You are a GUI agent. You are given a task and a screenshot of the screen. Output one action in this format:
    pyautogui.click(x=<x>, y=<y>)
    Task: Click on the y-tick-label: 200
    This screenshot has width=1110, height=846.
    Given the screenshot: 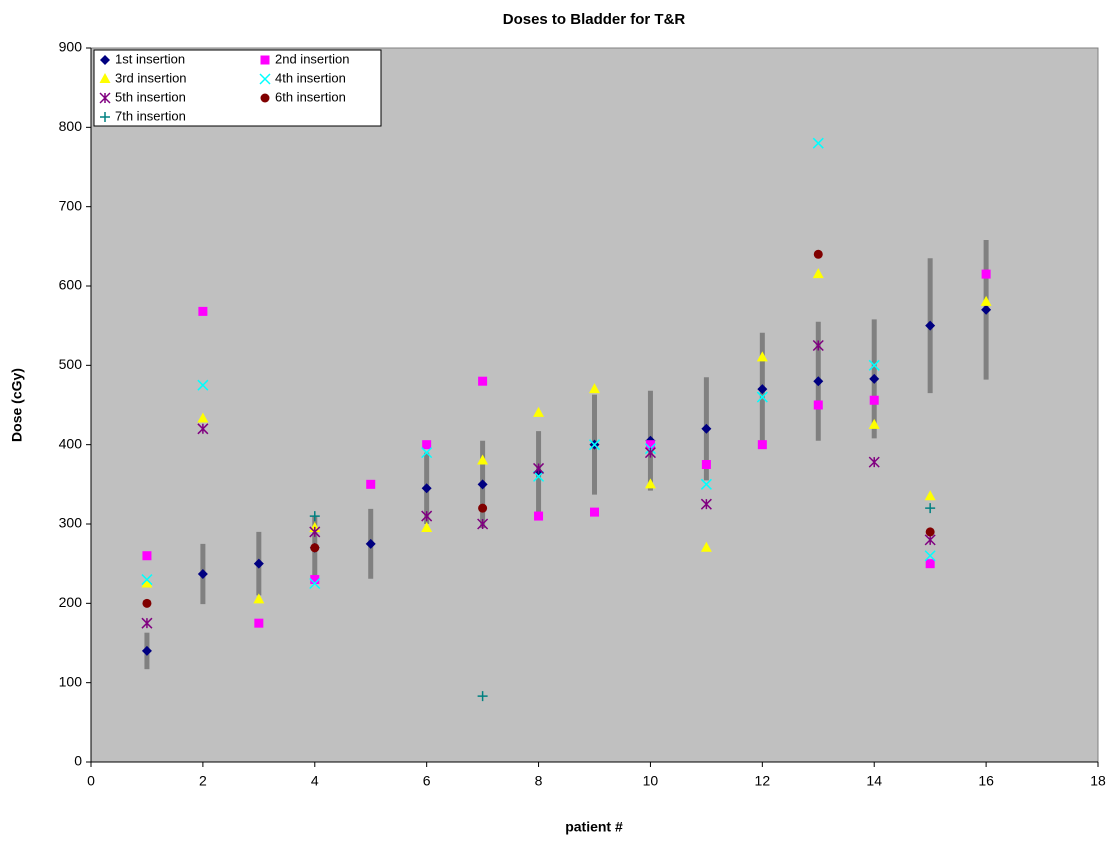 What is the action you would take?
    pyautogui.click(x=71, y=602)
    